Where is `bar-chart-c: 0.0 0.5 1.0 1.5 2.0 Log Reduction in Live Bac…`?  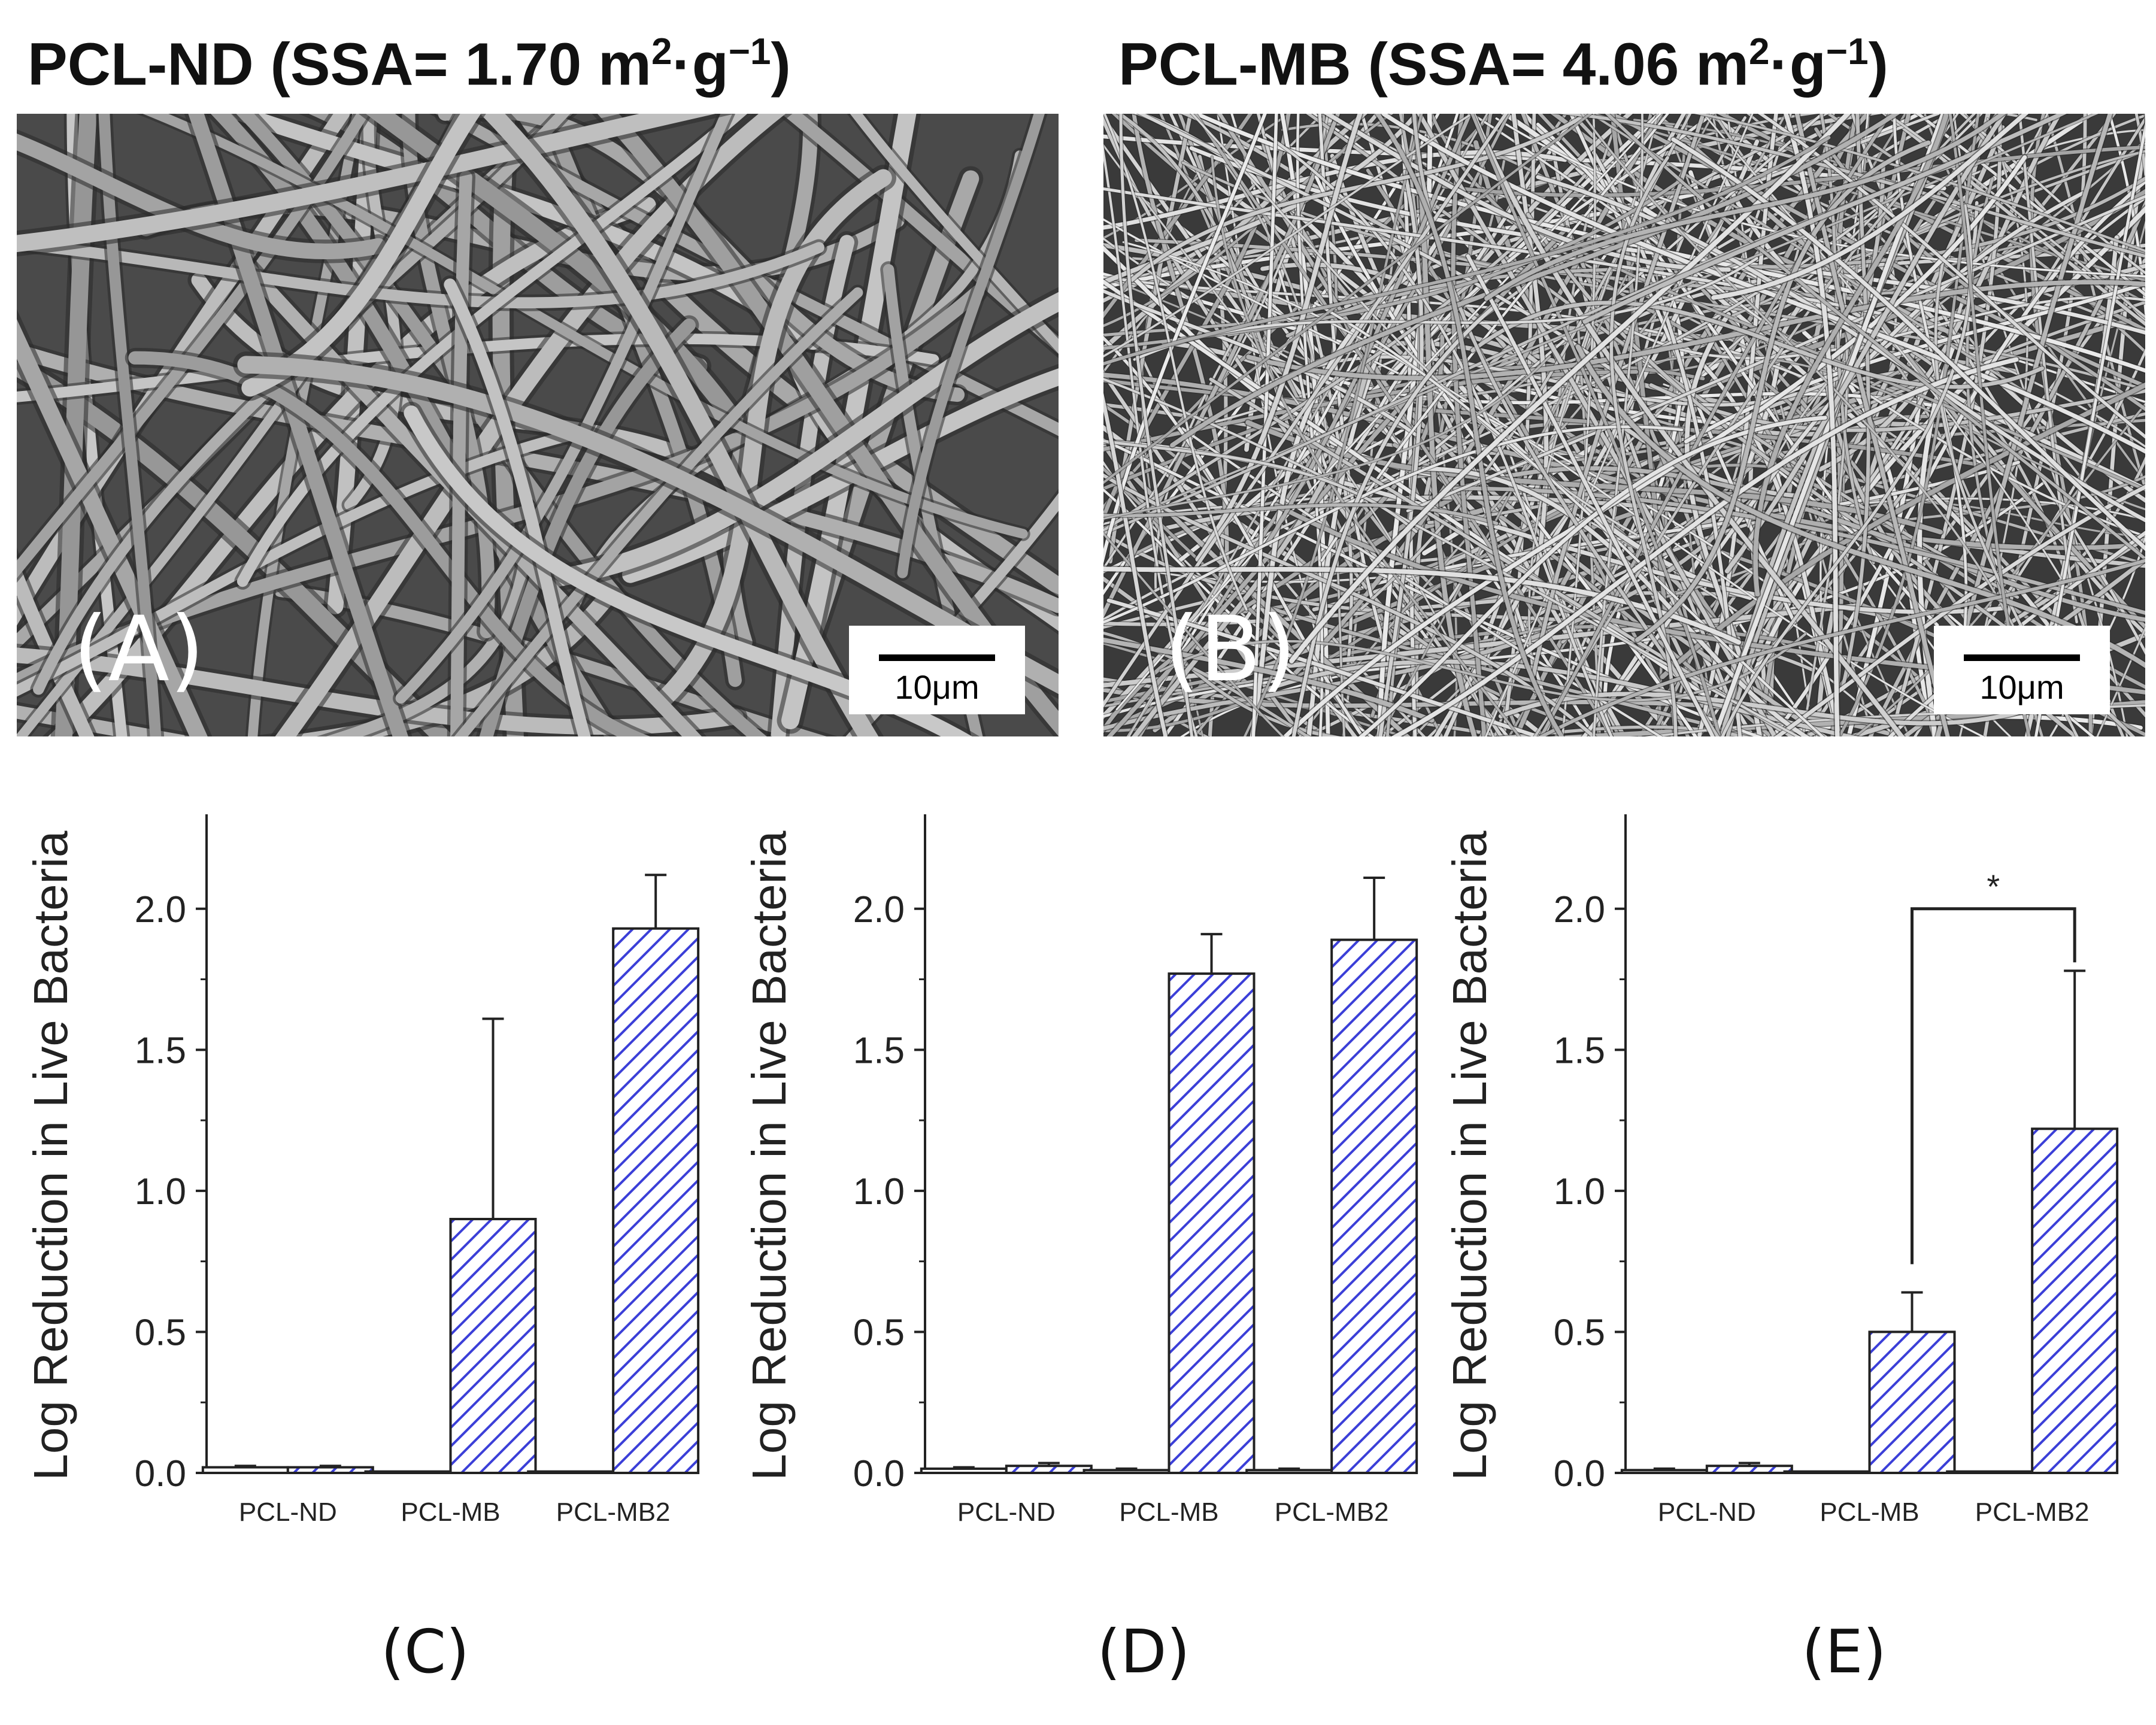
bar-chart-c: 0.0 0.5 1.0 1.5 2.0 Log Reduction in Live Bac… is located at coordinates (362, 1170).